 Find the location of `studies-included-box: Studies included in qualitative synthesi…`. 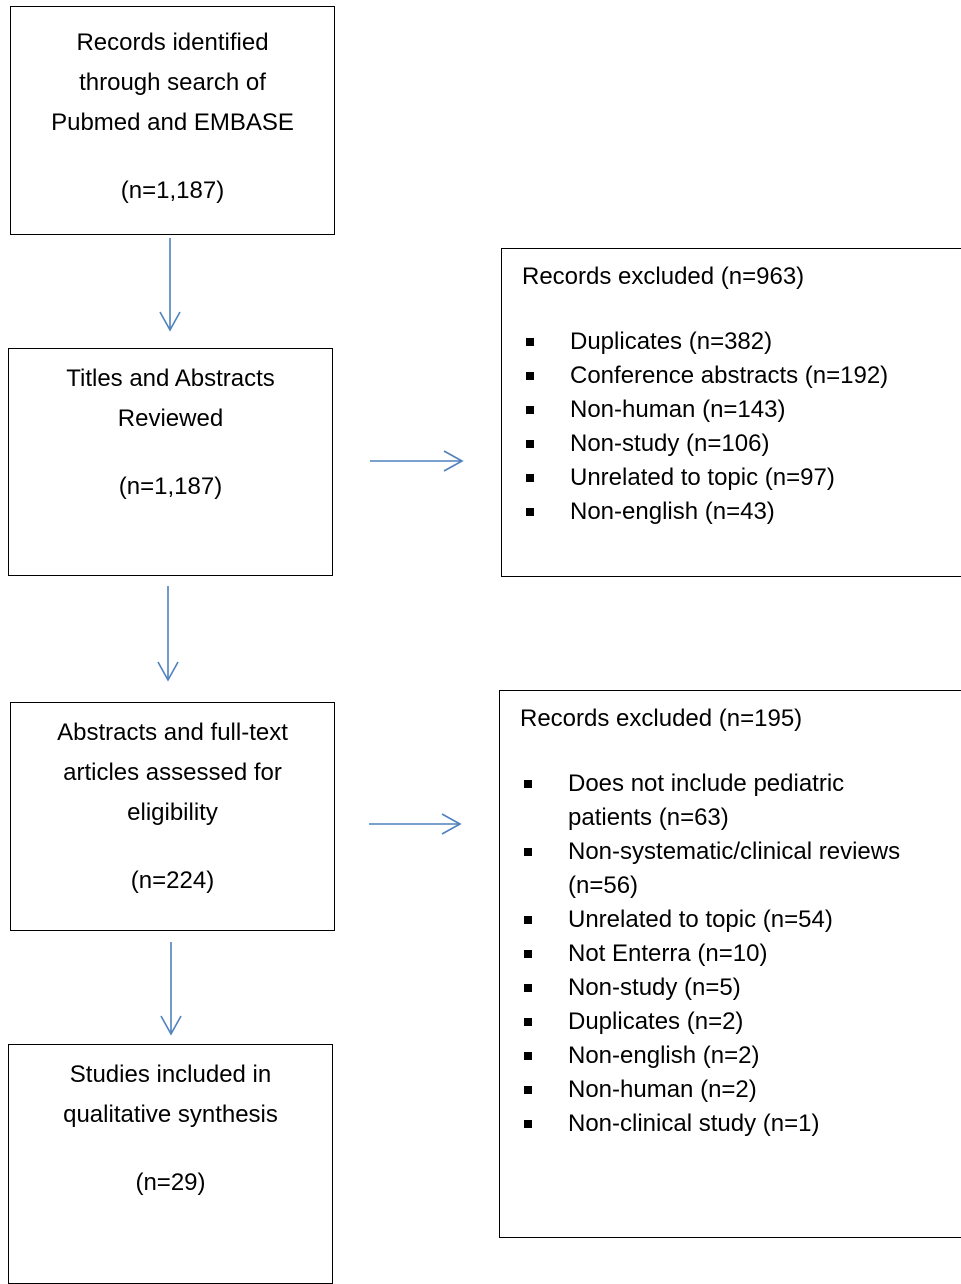

studies-included-box: Studies included in qualitative synthesi… is located at coordinates (170, 1164).